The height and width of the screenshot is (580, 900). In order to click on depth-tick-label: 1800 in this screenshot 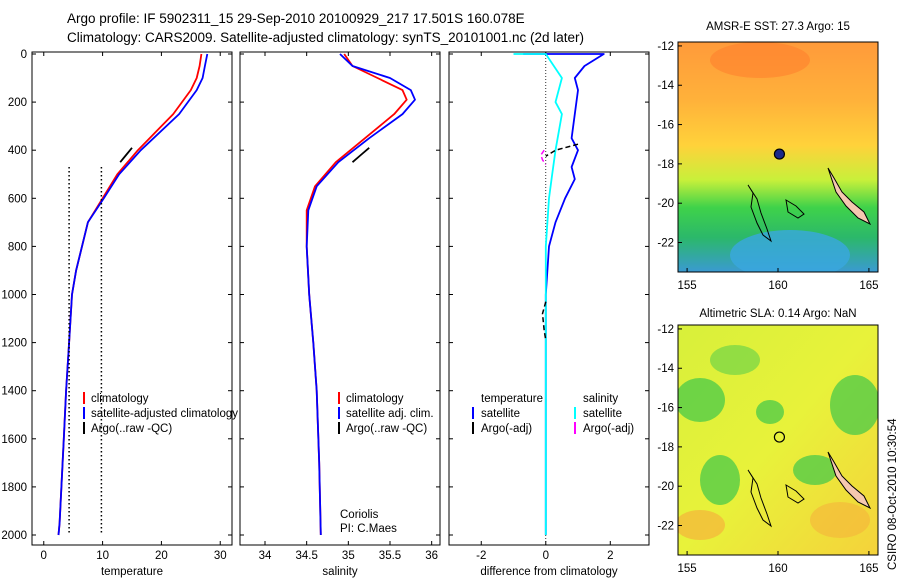, I will do `click(14, 488)`.